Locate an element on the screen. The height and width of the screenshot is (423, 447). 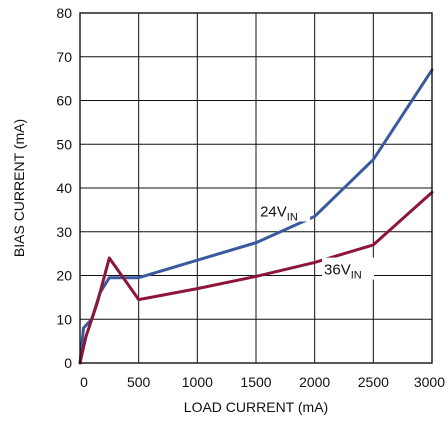
y-tick-label: 10 is located at coordinates (64, 319).